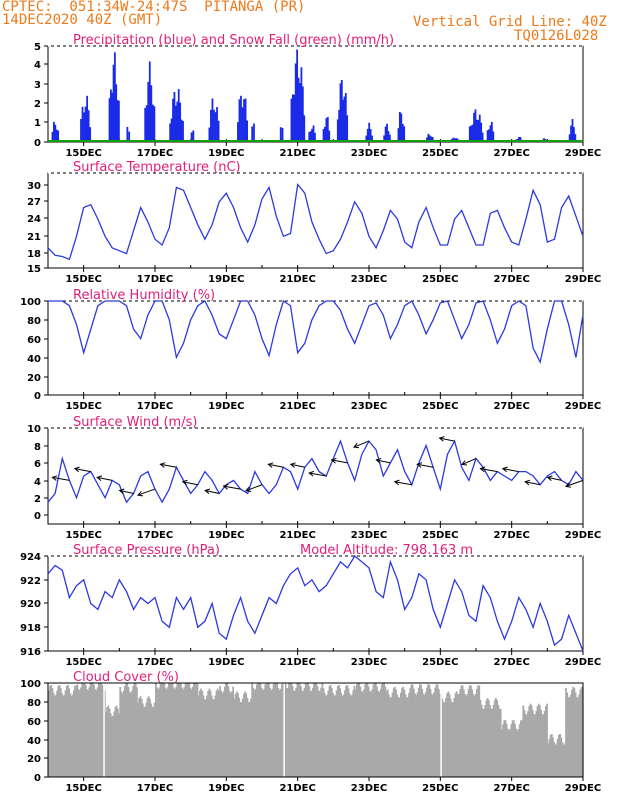  What do you see at coordinates (34, 722) in the screenshot?
I see `y-tick-label: 60` at bounding box center [34, 722].